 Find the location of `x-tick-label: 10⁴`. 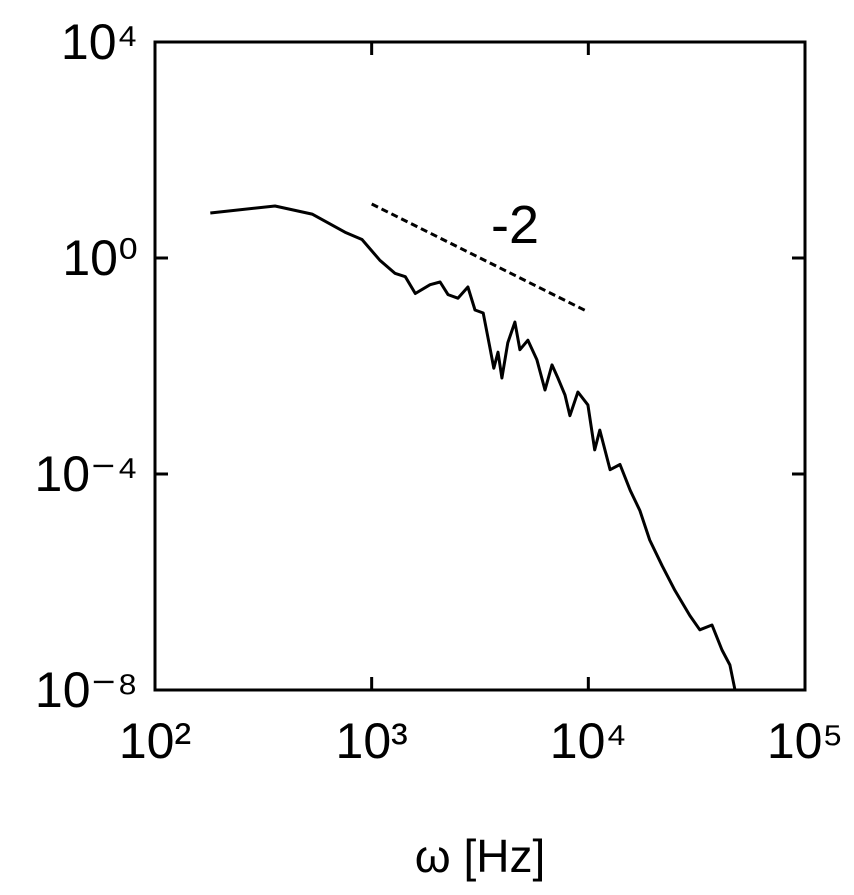

x-tick-label: 10⁴ is located at coordinates (588, 741).